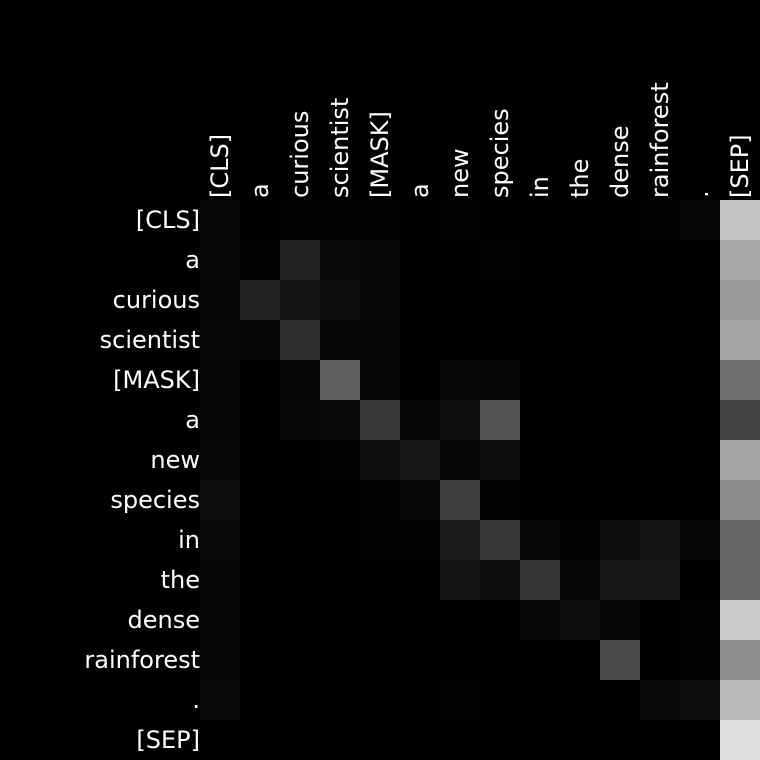 The width and height of the screenshot is (760, 760). Describe the element at coordinates (260, 460) in the screenshot. I see `heatmap-cell-r6-c1` at that location.